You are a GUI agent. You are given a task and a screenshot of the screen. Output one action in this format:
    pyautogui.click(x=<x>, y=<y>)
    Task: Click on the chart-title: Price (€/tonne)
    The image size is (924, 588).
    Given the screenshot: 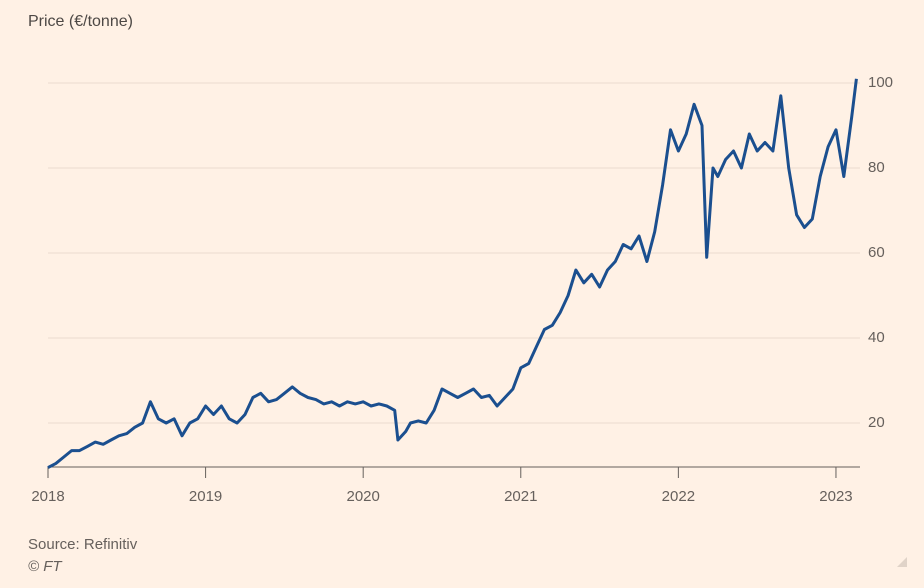 What is the action you would take?
    pyautogui.click(x=80, y=21)
    